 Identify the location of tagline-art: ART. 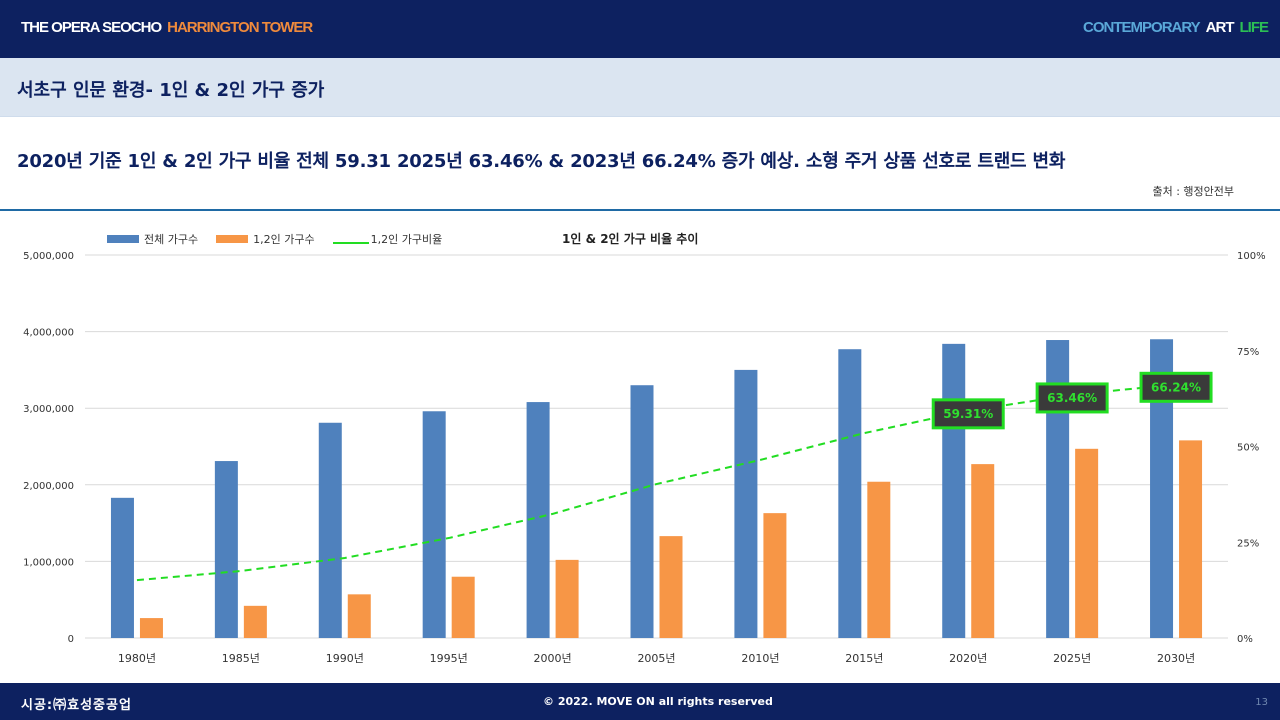
(1220, 27).